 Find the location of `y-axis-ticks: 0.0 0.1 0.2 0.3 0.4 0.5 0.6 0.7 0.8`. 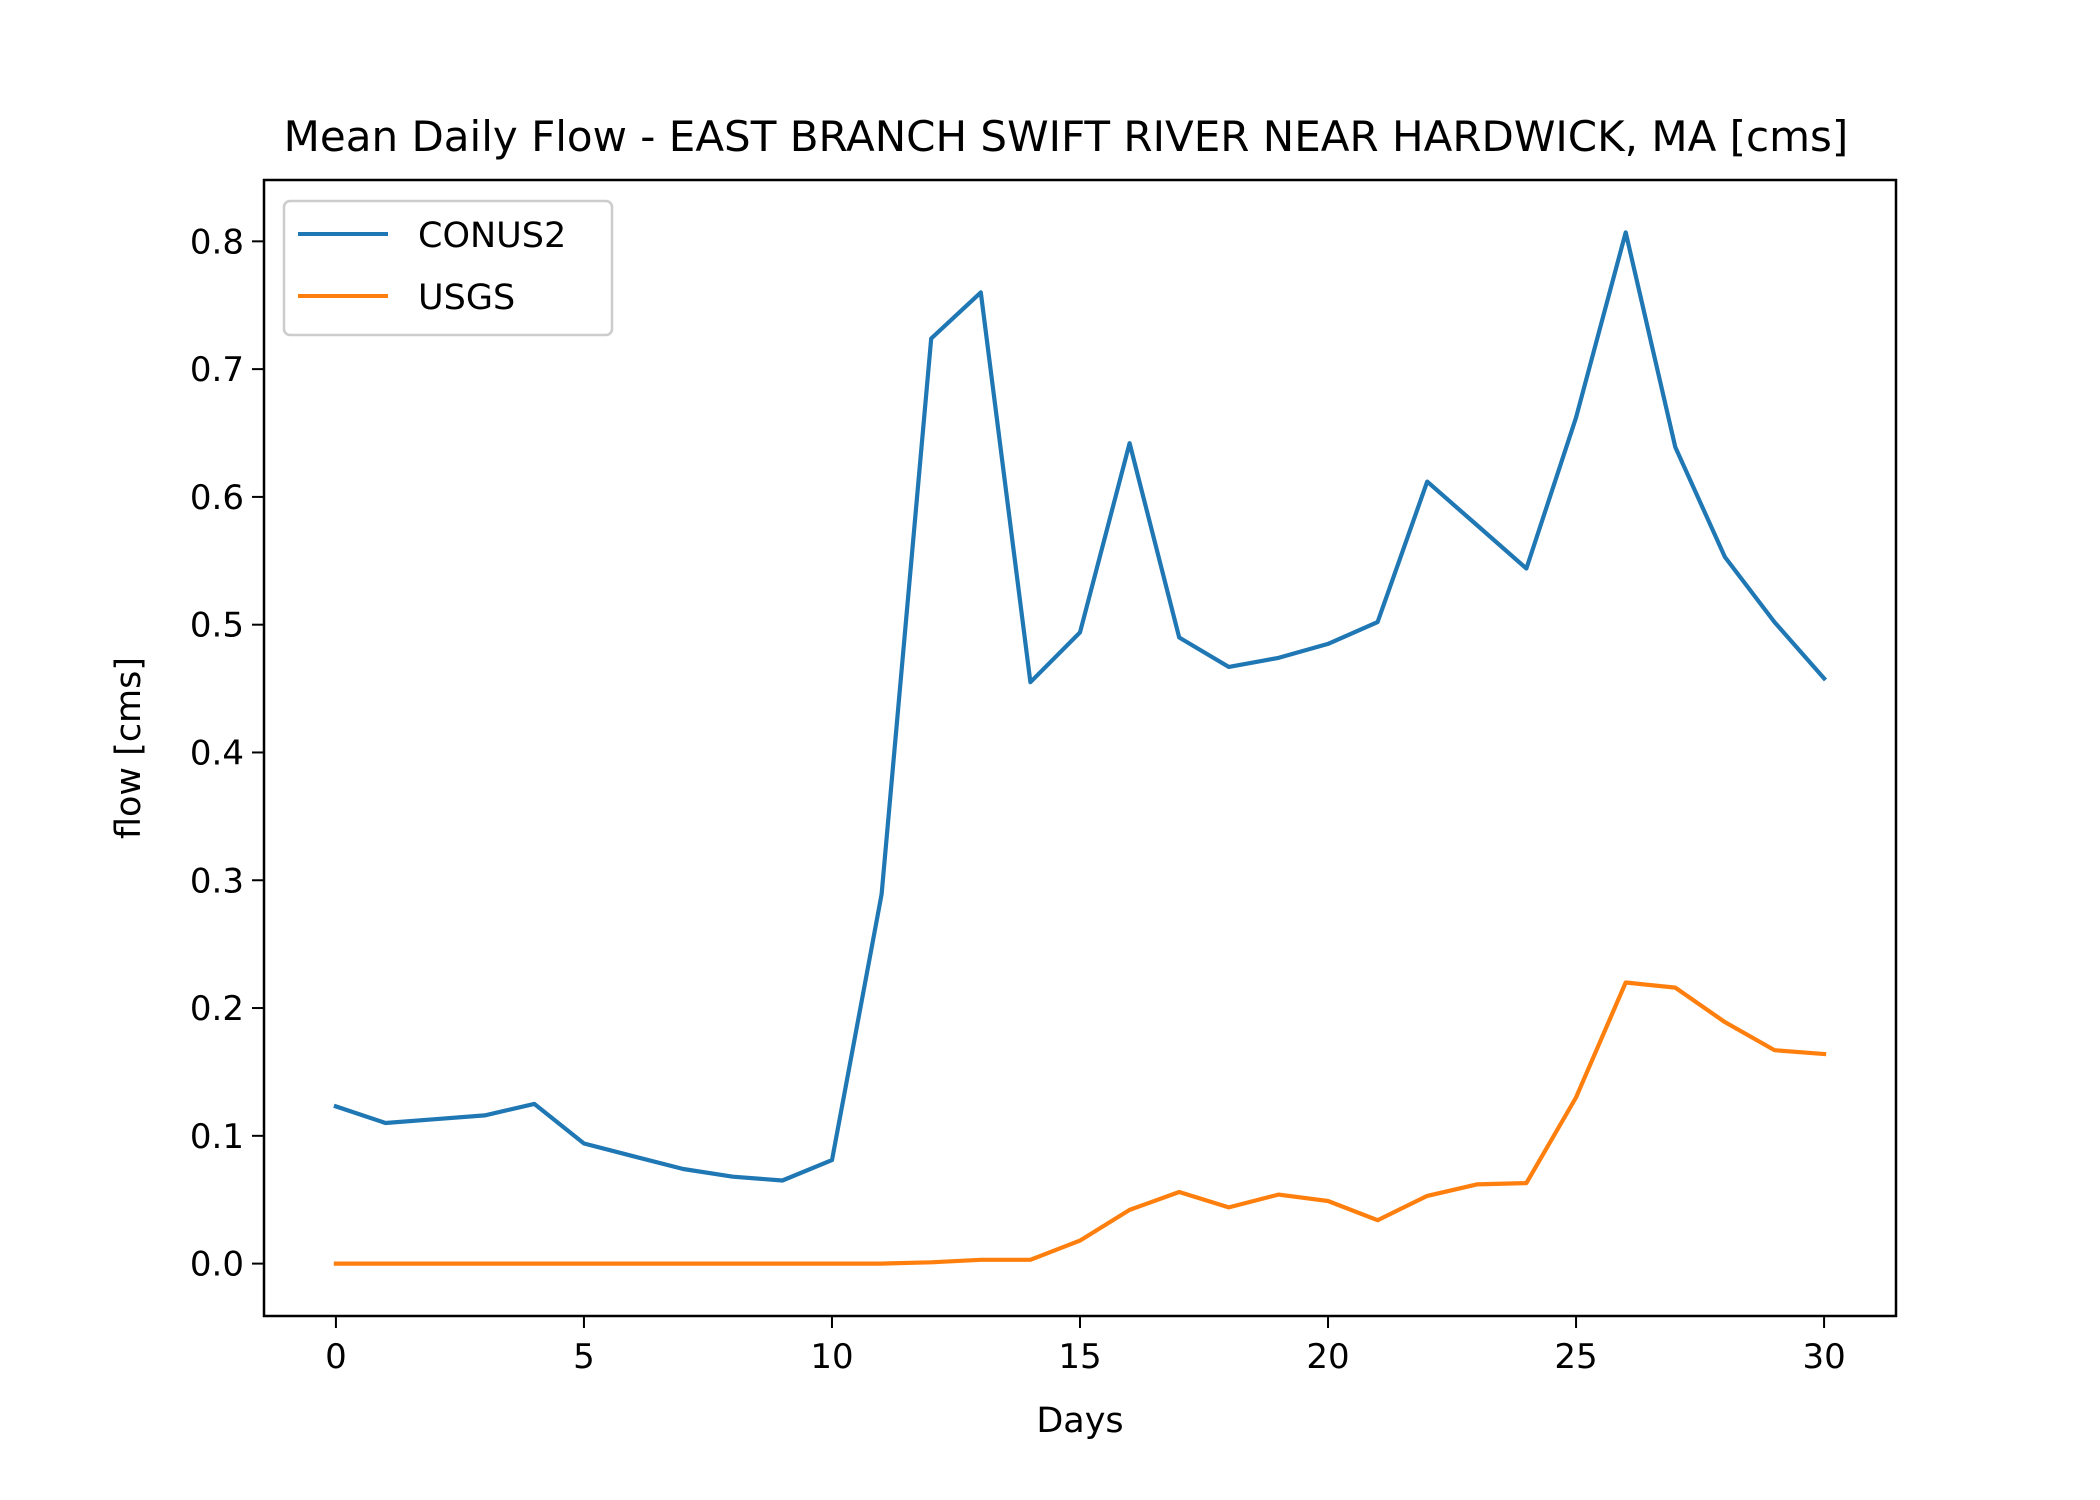

y-axis-ticks: 0.0 0.1 0.2 0.3 0.4 0.5 0.6 0.7 0.8 is located at coordinates (227, 753).